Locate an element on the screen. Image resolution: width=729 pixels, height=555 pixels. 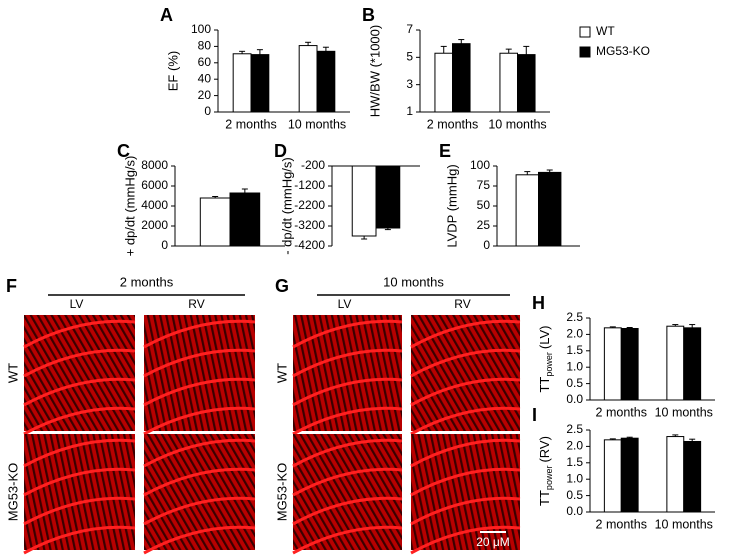
y-tick-label: -200 is located at coordinates (313, 165).